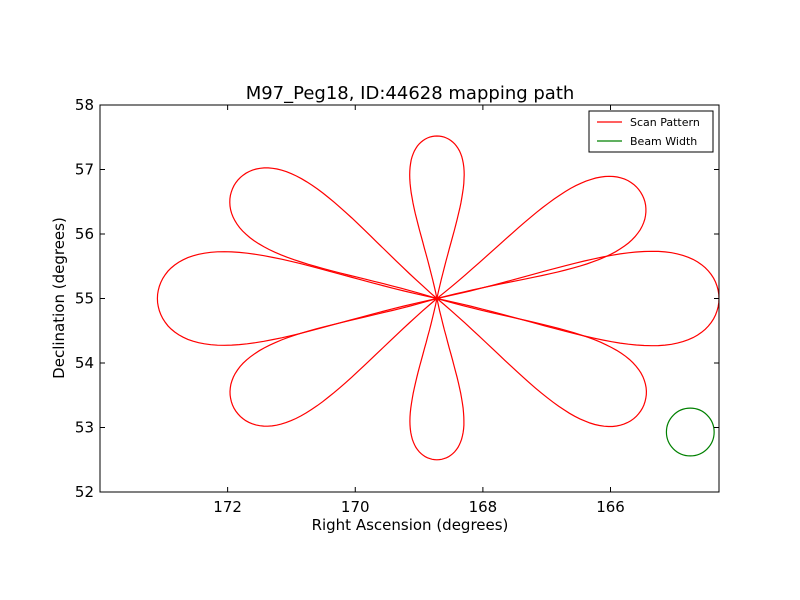  I want to click on legend: Scan Pattern Beam Width, so click(651, 131).